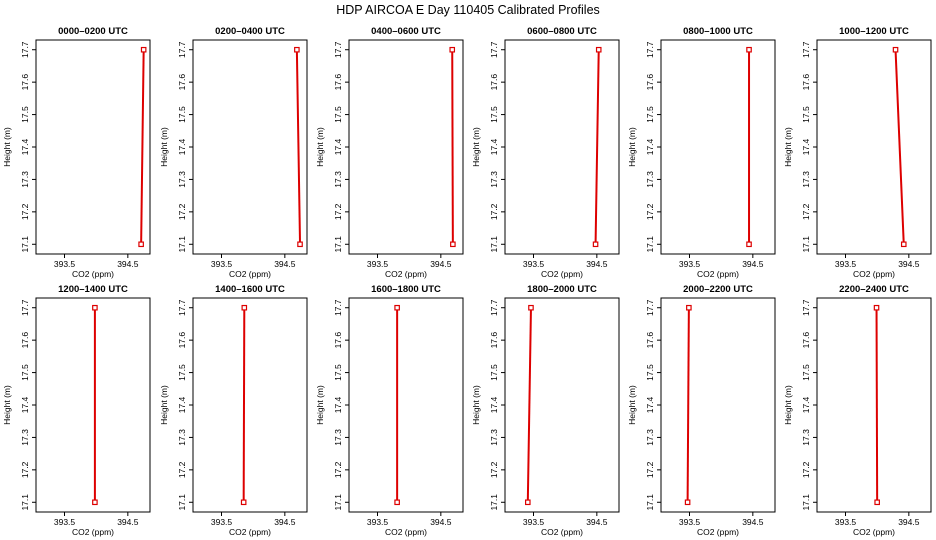 The width and height of the screenshot is (936, 540). What do you see at coordinates (93, 31) in the screenshot?
I see `panel-title: 0000–0200 UTC` at bounding box center [93, 31].